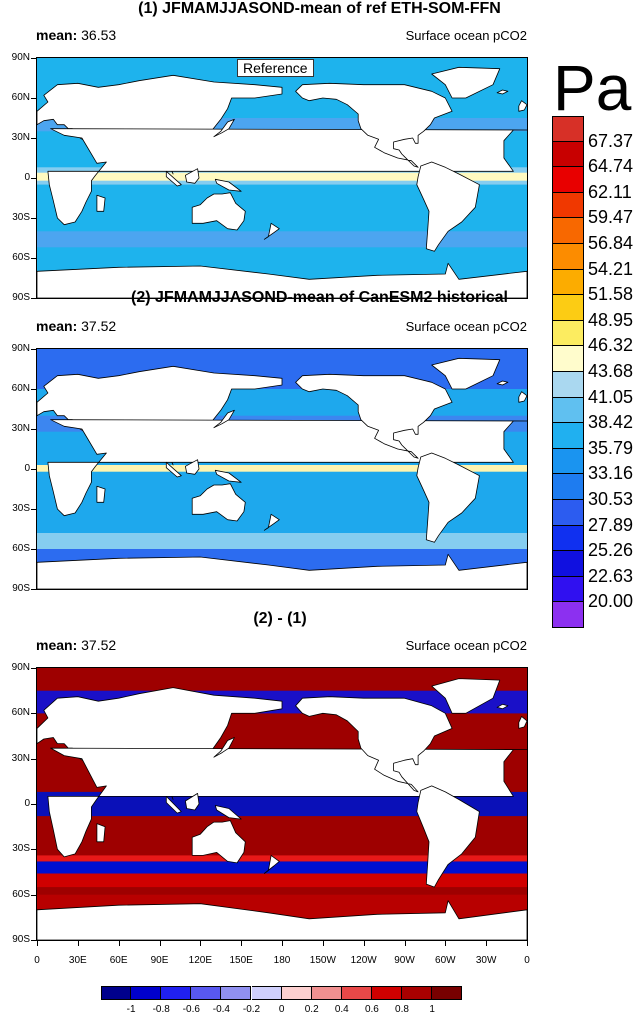 This screenshot has height=1015, width=639. I want to click on colorbar-label: 48.95, so click(611, 319).